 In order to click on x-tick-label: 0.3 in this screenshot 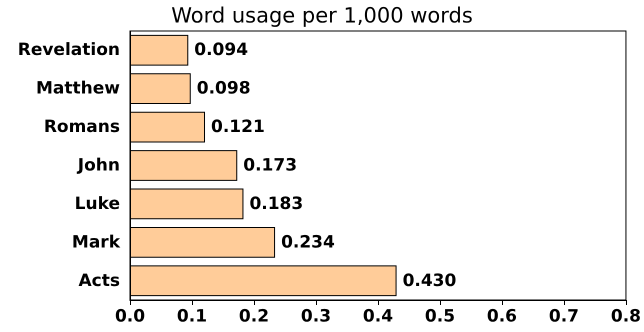, I will do `click(316, 316)`.